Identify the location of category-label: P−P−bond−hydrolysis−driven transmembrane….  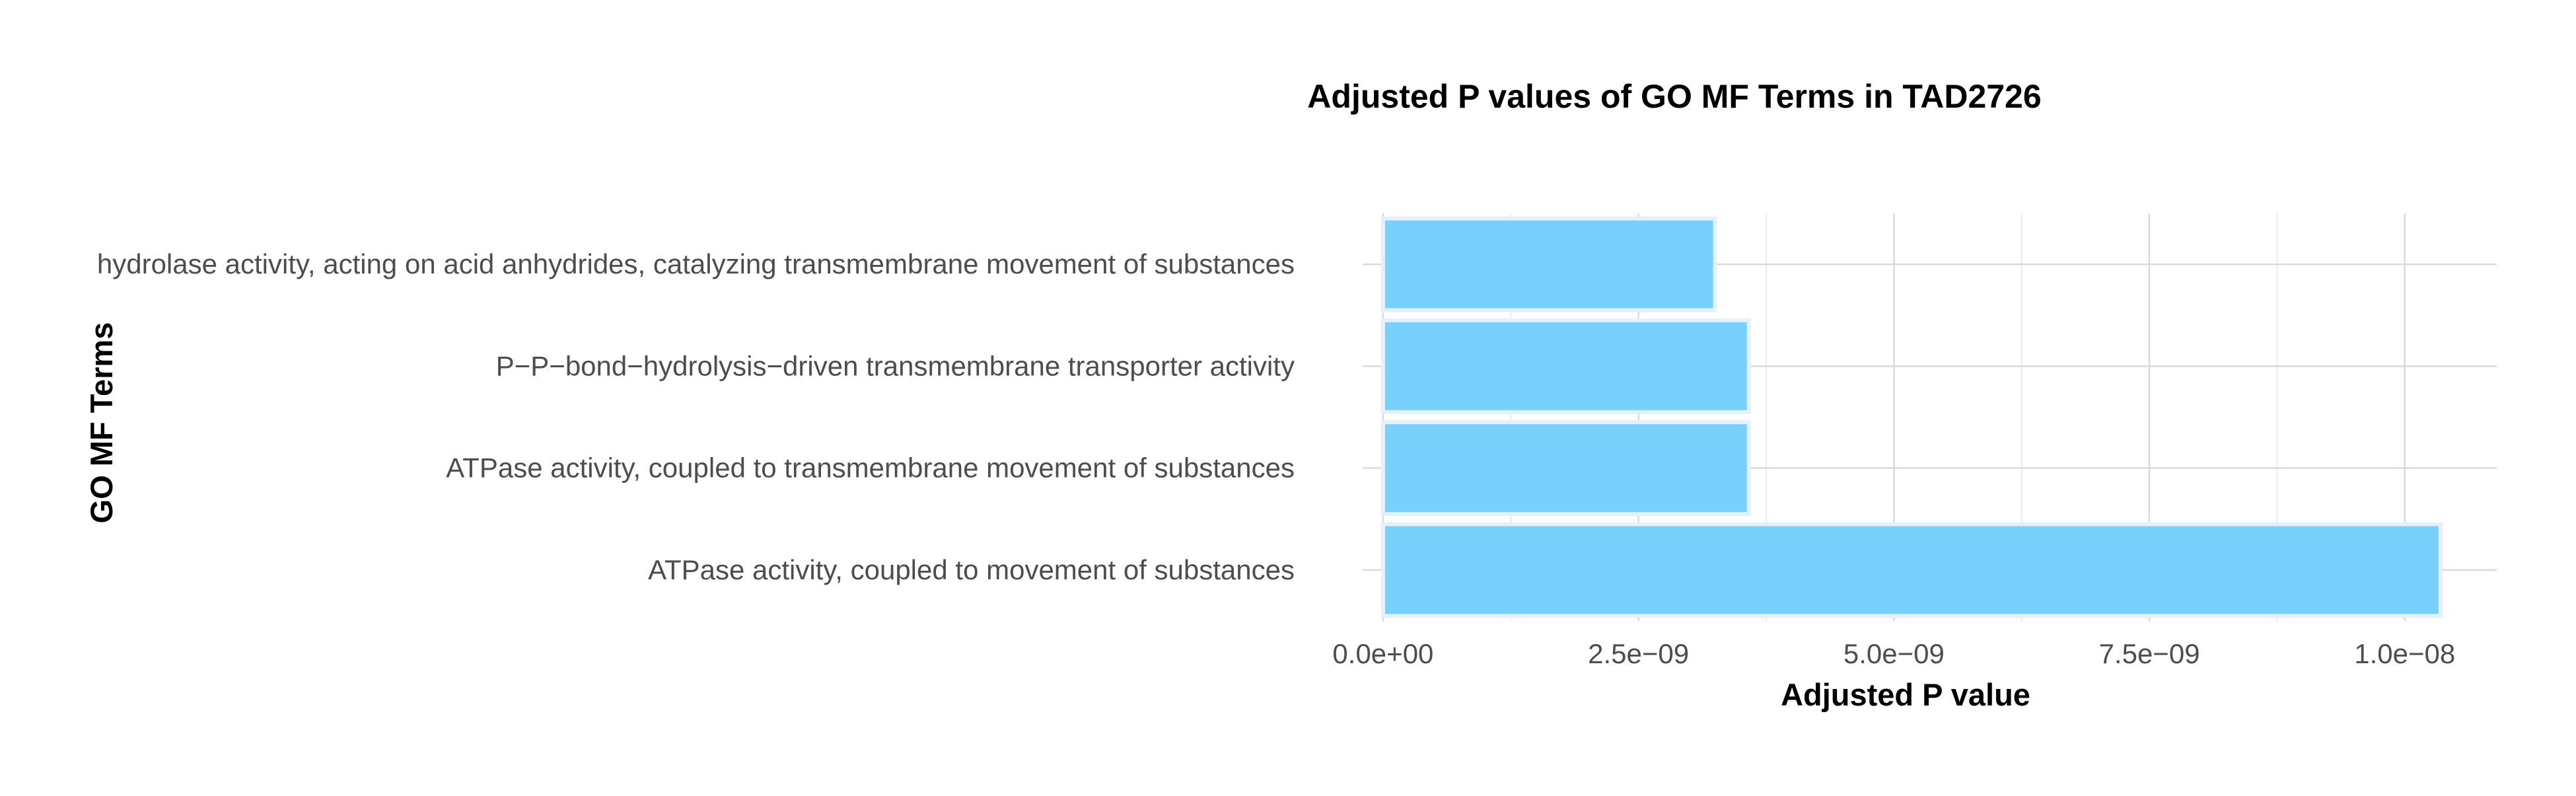
(896, 365).